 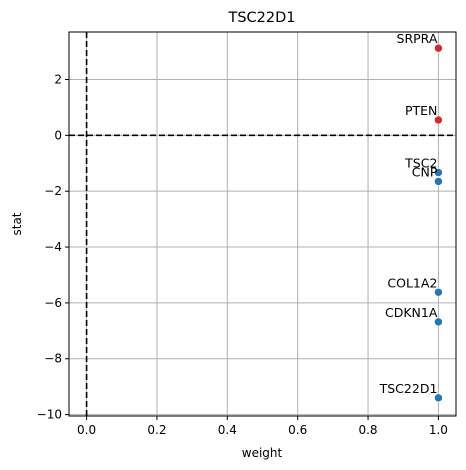 What do you see at coordinates (261, 18) in the screenshot?
I see `chart-title: TSC22D1` at bounding box center [261, 18].